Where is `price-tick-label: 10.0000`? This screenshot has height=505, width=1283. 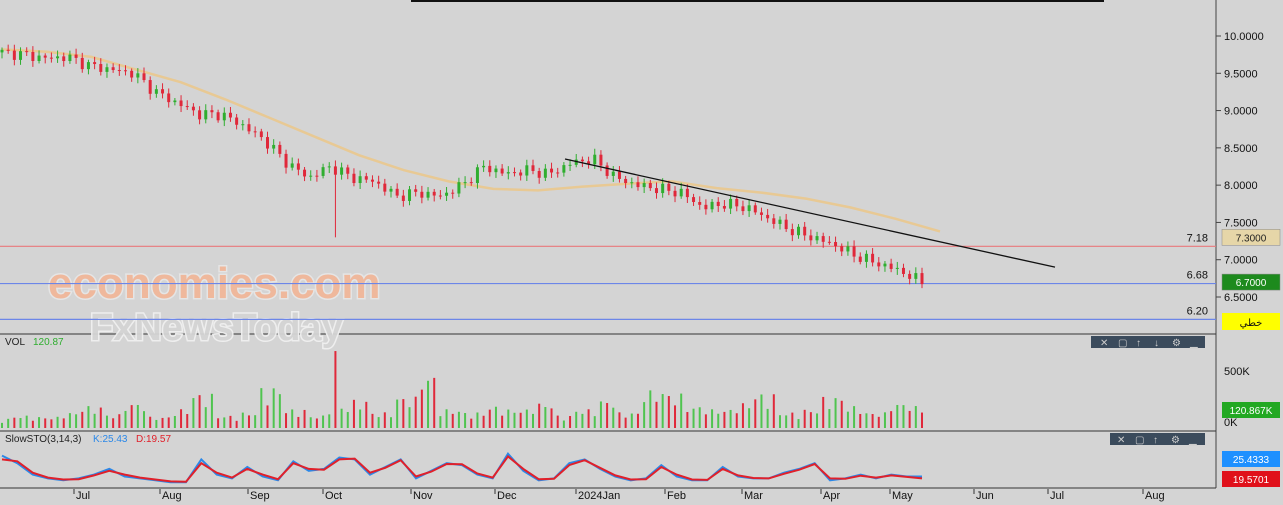
price-tick-label: 10.0000 is located at coordinates (1244, 37).